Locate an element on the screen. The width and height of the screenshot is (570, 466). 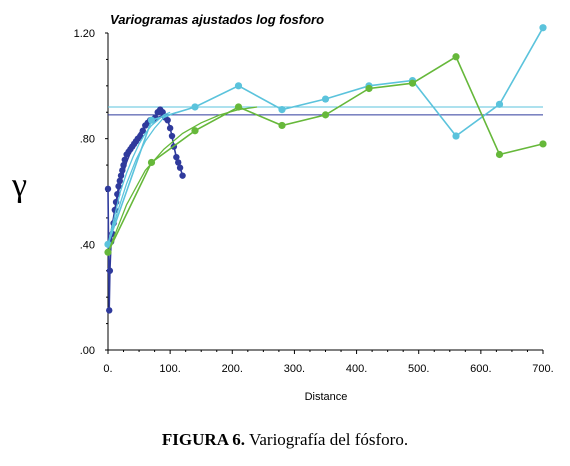
x-axis-label: Distance is located at coordinates (326, 397).